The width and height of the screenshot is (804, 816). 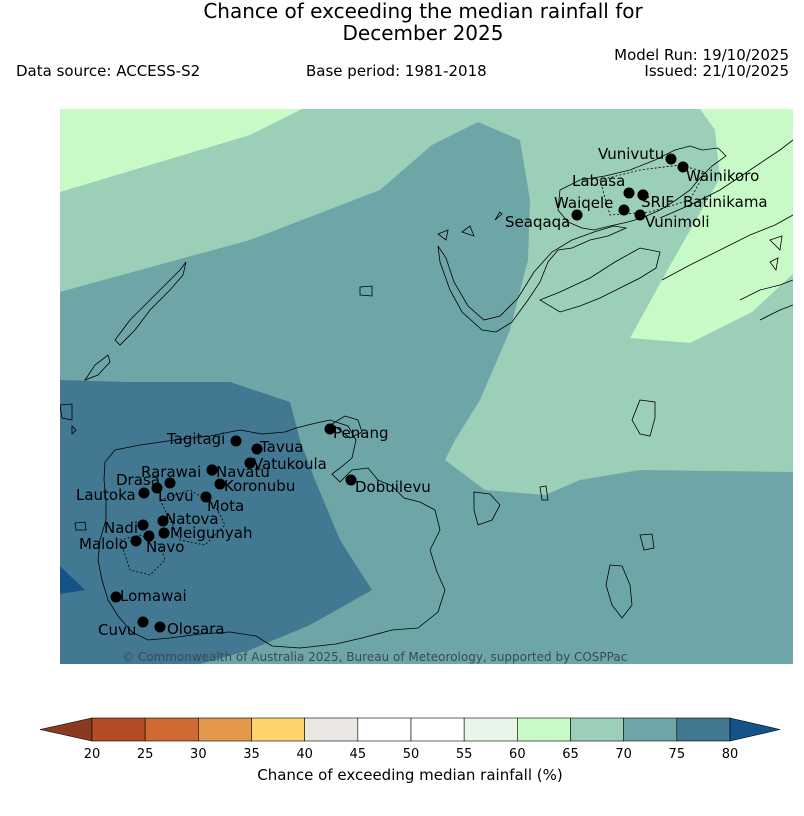 What do you see at coordinates (143, 525) in the screenshot?
I see `place-marker-nadi` at bounding box center [143, 525].